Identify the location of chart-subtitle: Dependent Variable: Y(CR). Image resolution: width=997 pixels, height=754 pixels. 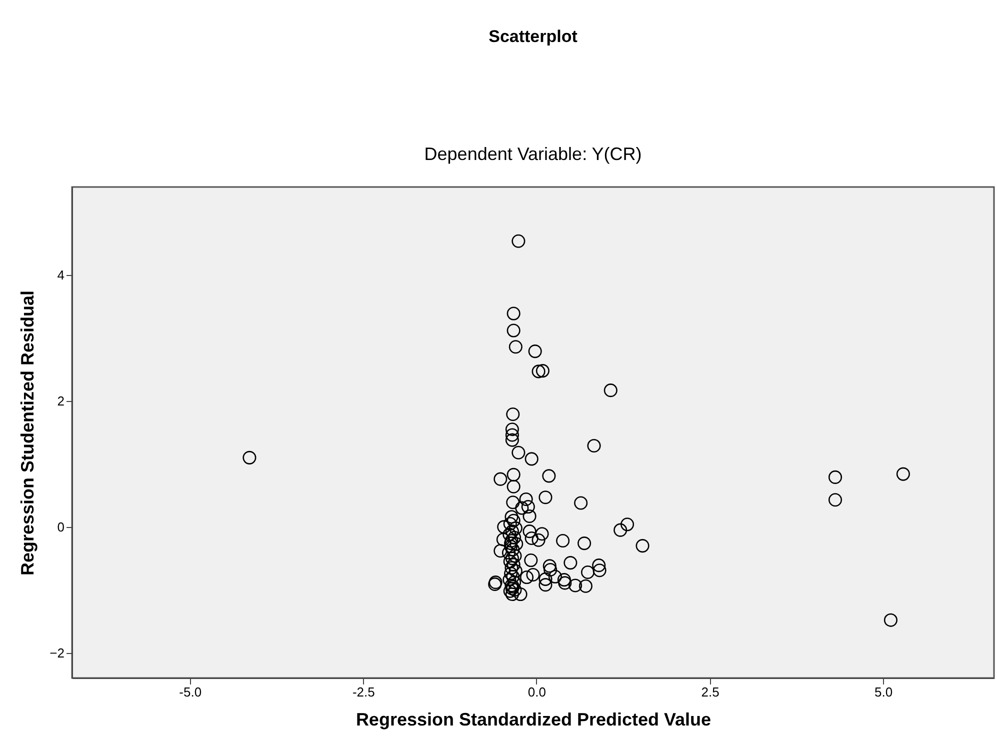
(533, 154).